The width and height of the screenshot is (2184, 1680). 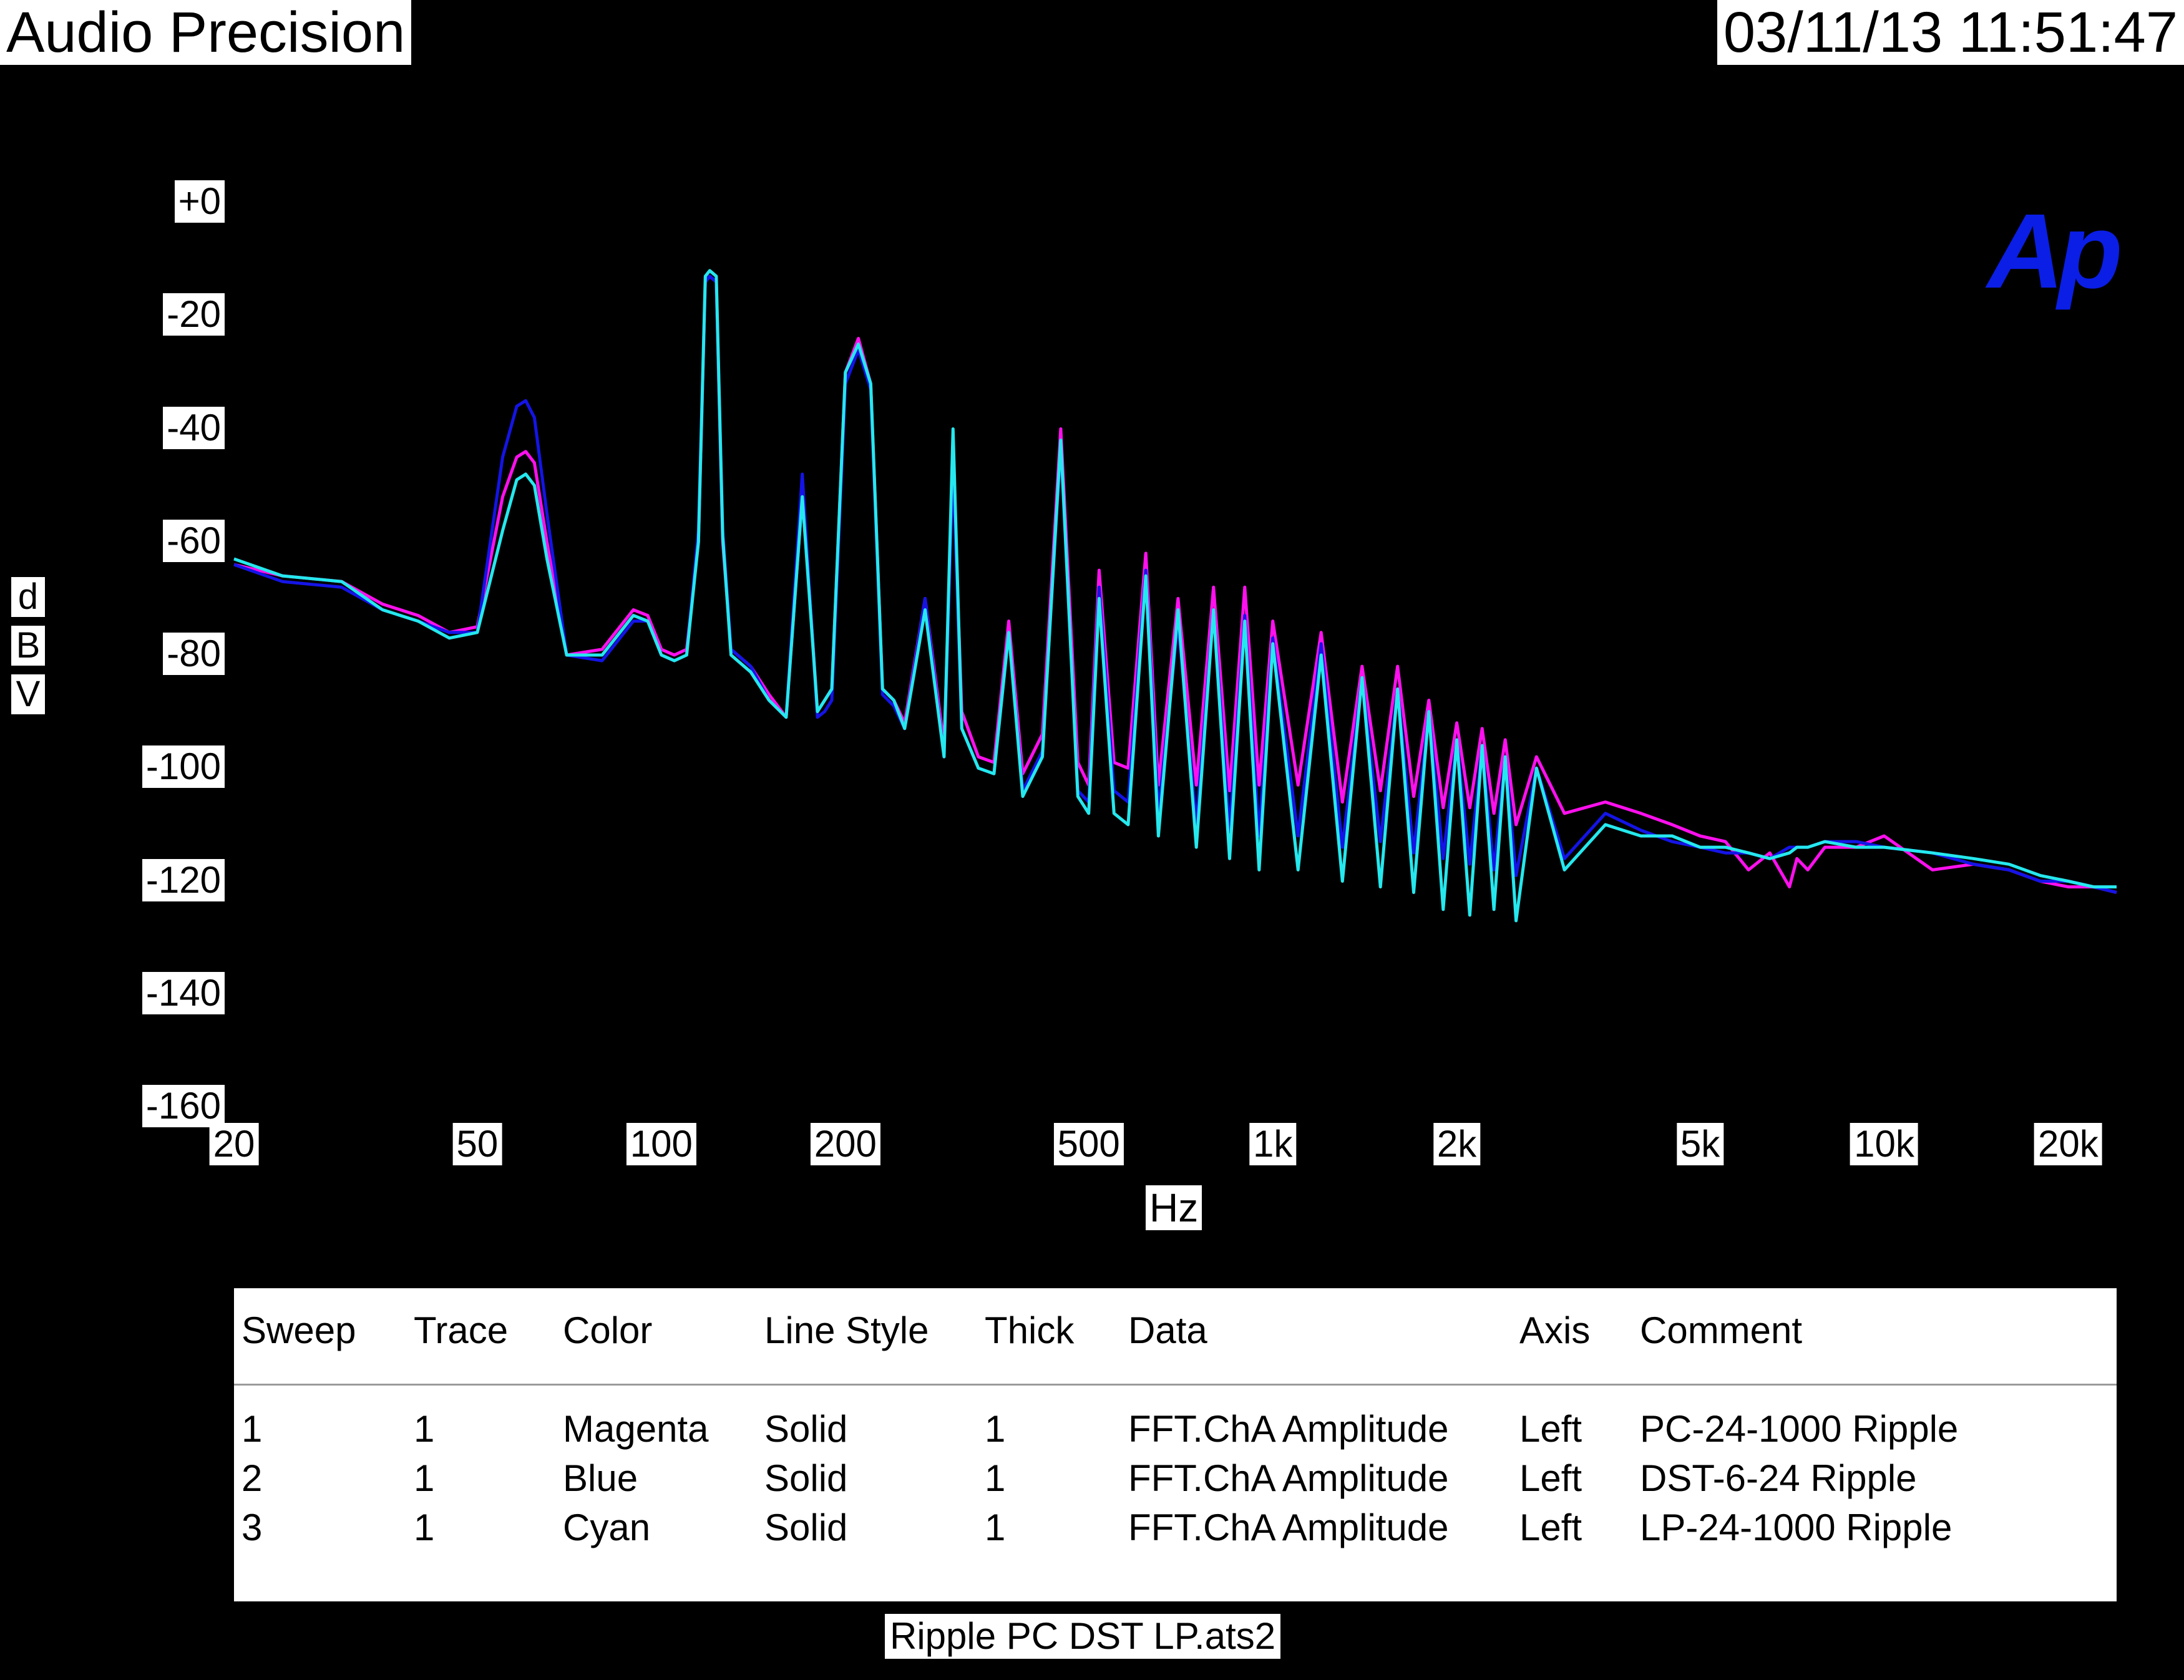 What do you see at coordinates (1088, 1144) in the screenshot?
I see `x-tick-label: 500` at bounding box center [1088, 1144].